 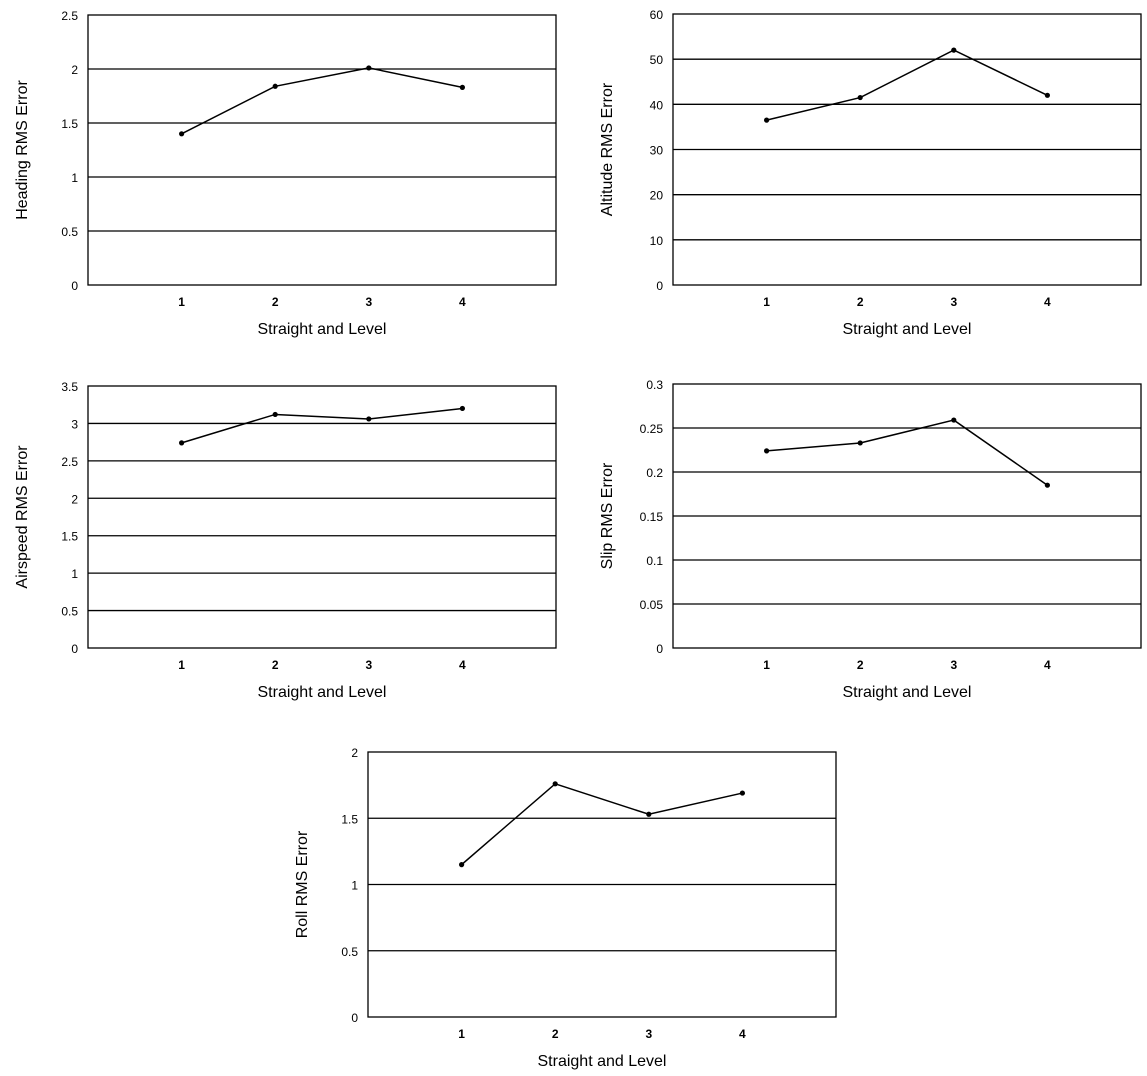 I want to click on y-tick-label: 50, so click(x=657, y=60).